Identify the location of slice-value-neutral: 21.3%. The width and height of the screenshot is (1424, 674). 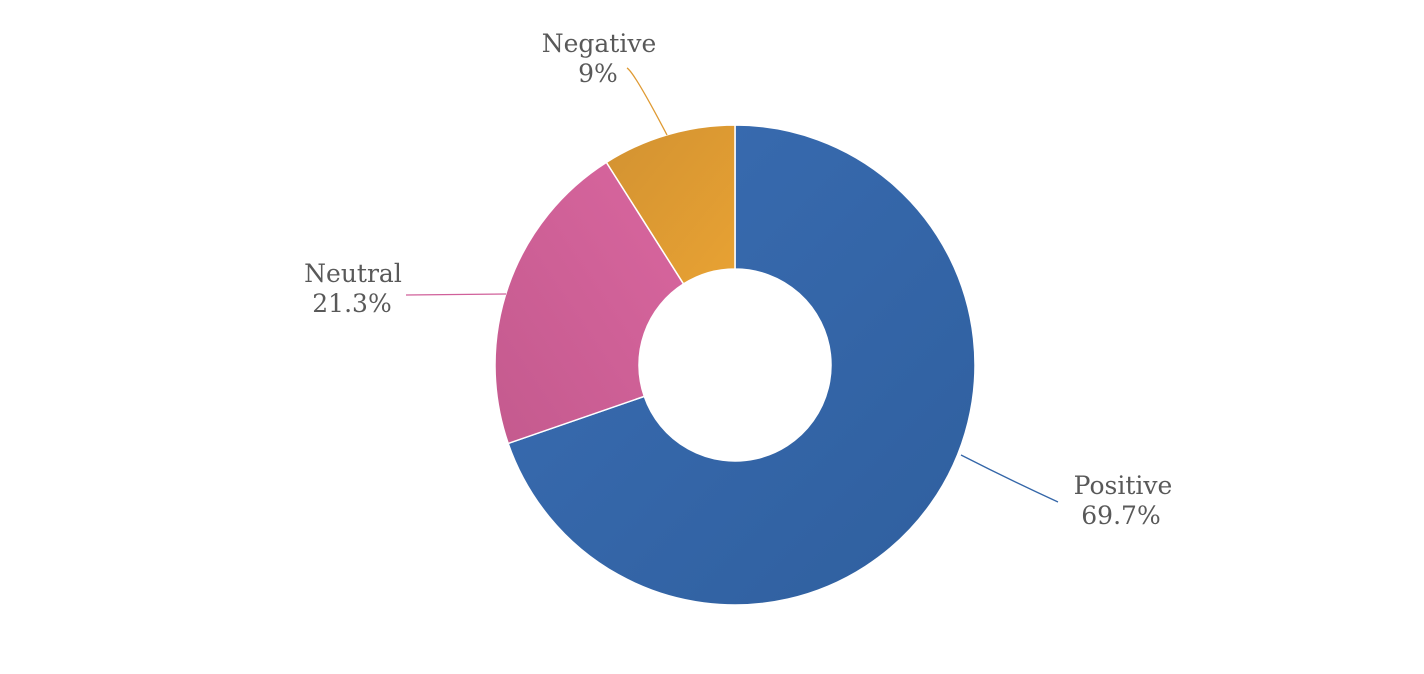
(351, 303).